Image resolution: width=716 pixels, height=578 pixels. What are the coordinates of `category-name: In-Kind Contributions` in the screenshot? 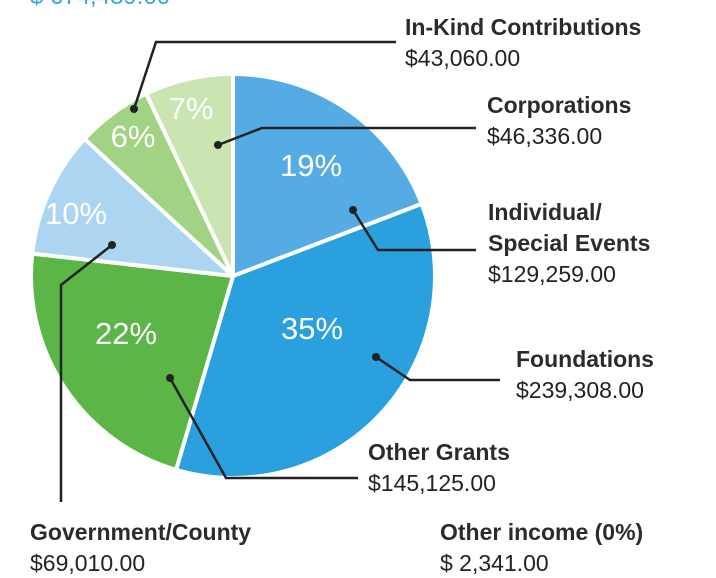 It's located at (523, 27).